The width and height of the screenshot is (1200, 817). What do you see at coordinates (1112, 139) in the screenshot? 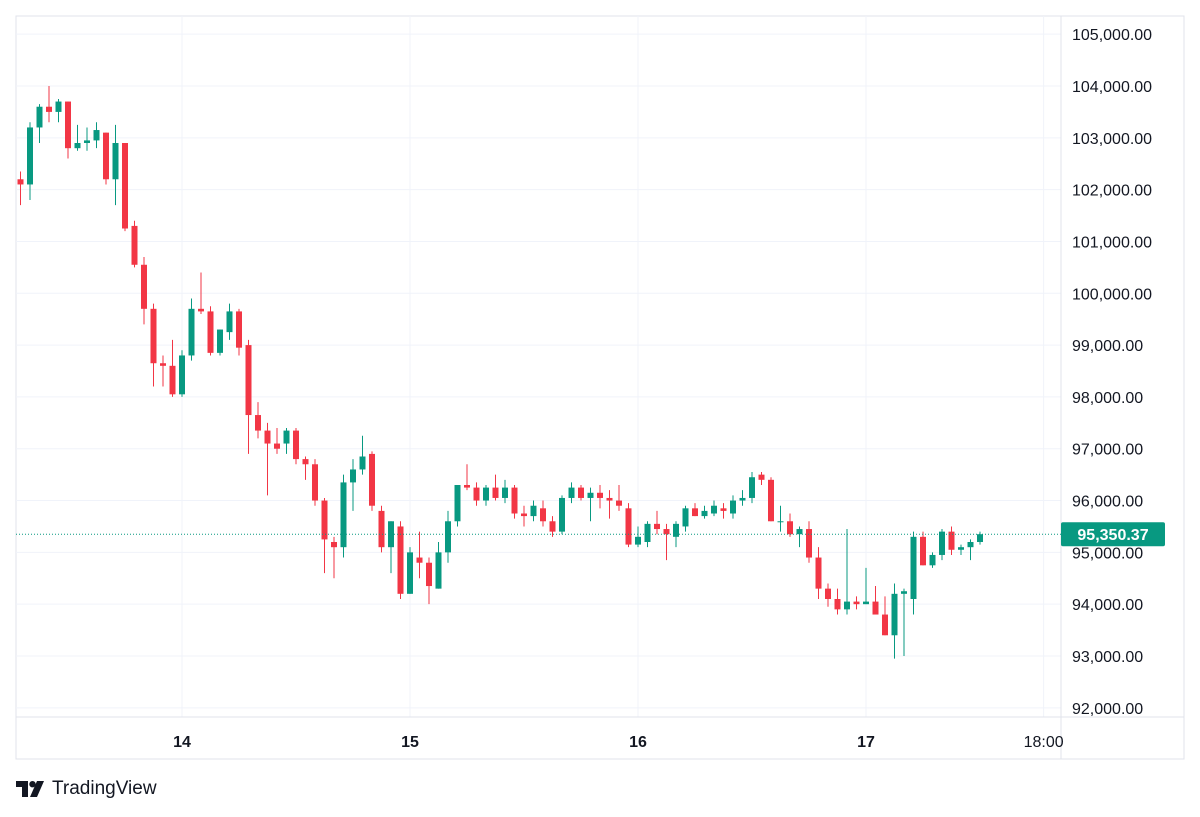
I see `price-tick-label: 103,000.00` at bounding box center [1112, 139].